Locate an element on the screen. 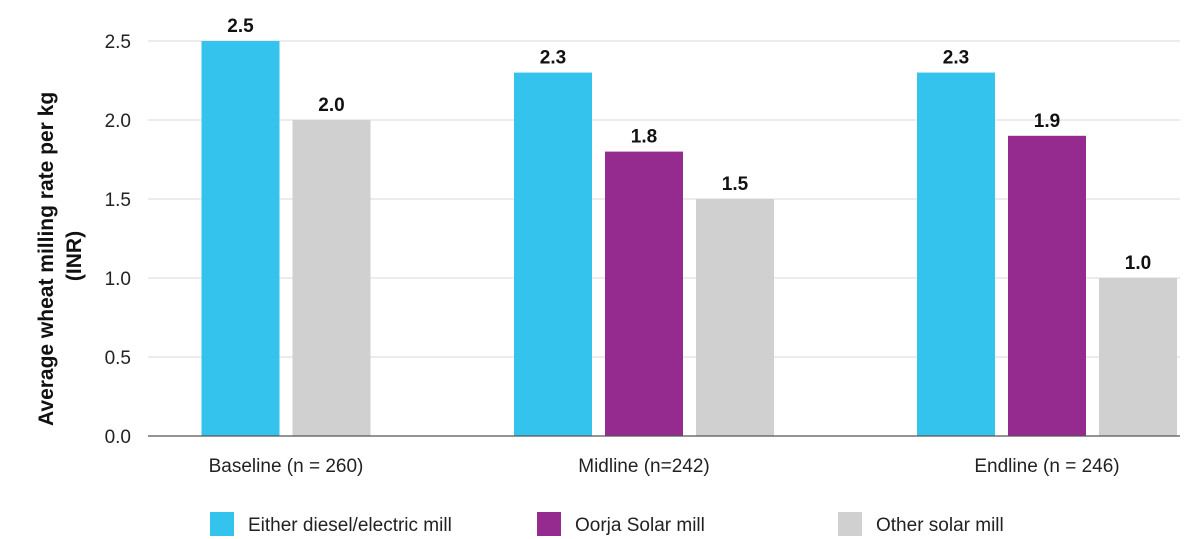 This screenshot has height=539, width=1198. legend-label: Either diesel/electric mill is located at coordinates (350, 525).